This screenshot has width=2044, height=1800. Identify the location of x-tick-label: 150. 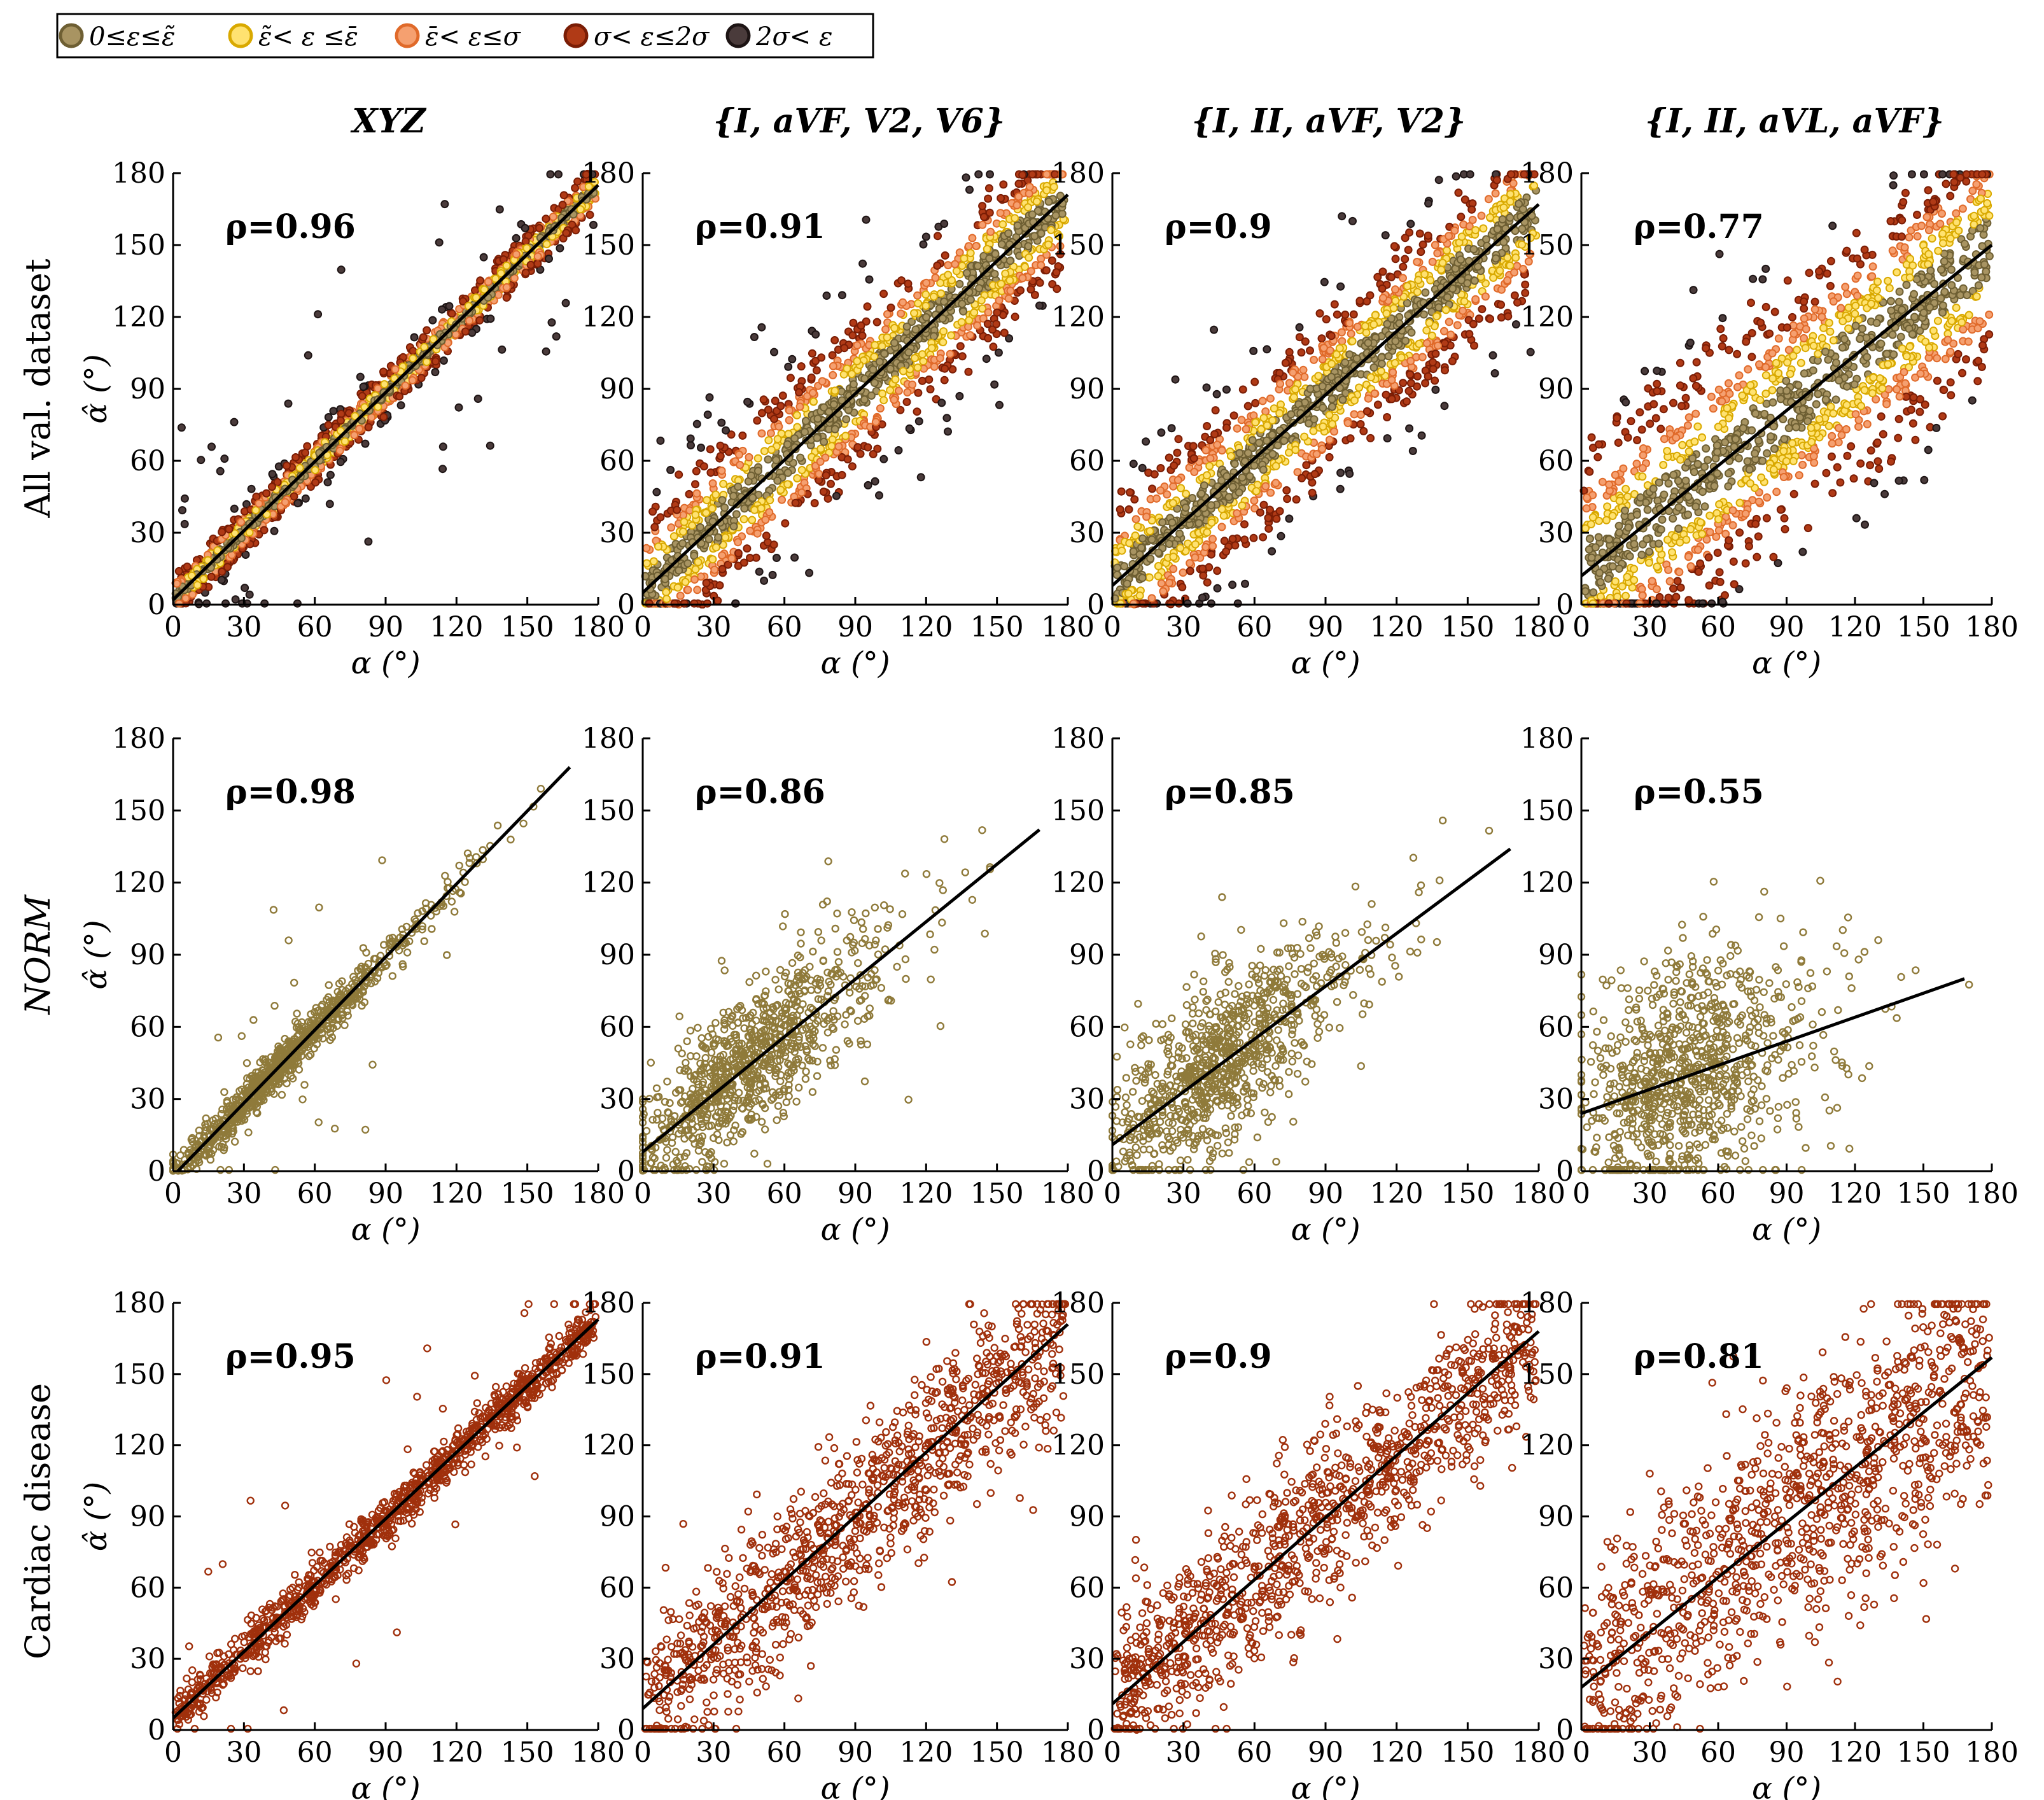
(1467, 627).